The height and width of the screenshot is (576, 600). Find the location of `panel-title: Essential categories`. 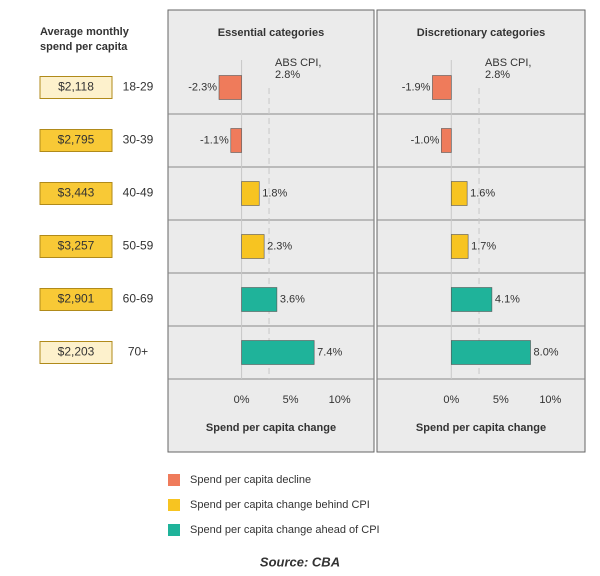

panel-title: Essential categories is located at coordinates (271, 33).